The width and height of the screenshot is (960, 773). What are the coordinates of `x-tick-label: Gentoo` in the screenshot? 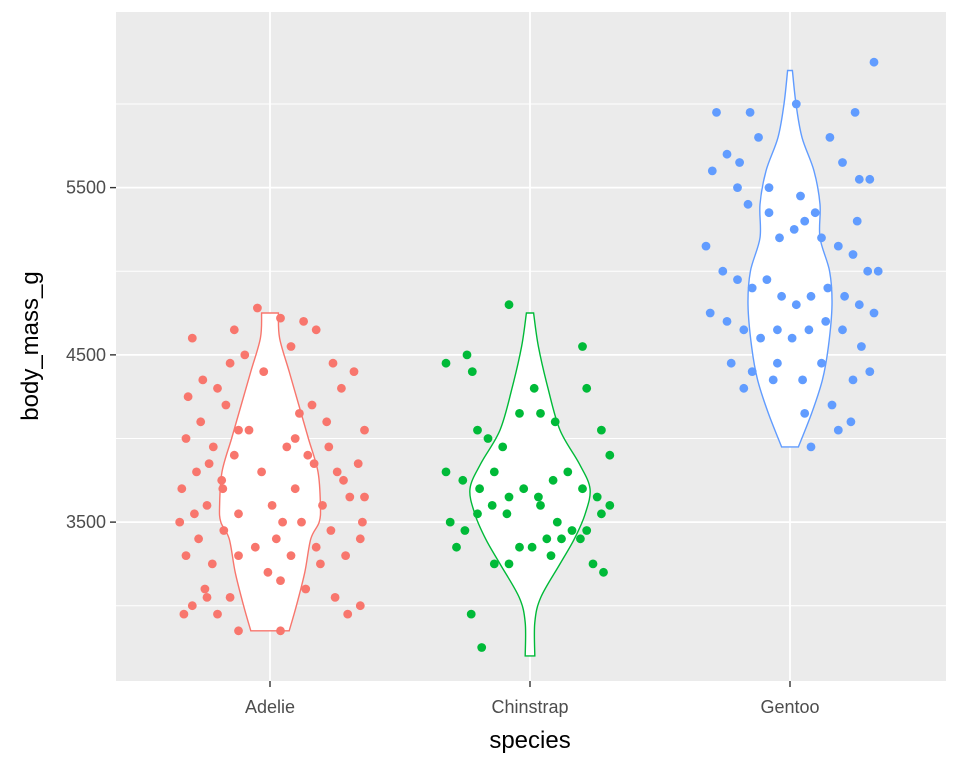 It's located at (789, 707).